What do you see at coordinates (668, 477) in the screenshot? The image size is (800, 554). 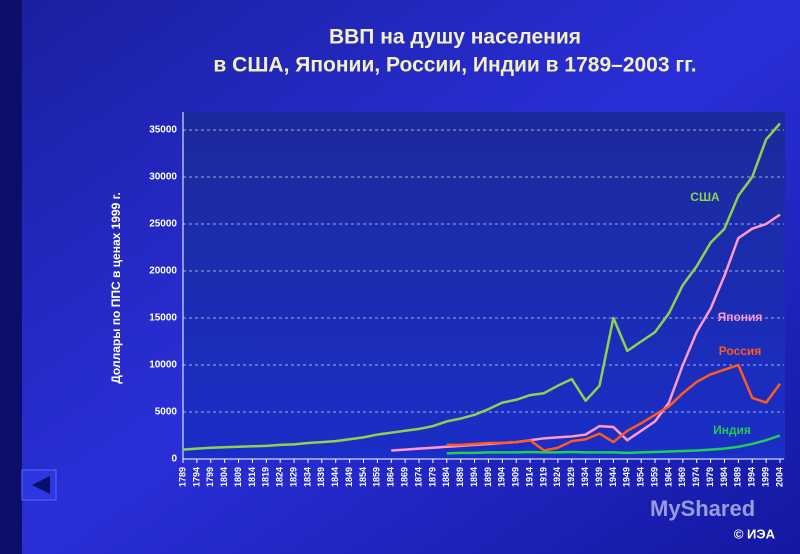 I see `x-tick-label: 1964` at bounding box center [668, 477].